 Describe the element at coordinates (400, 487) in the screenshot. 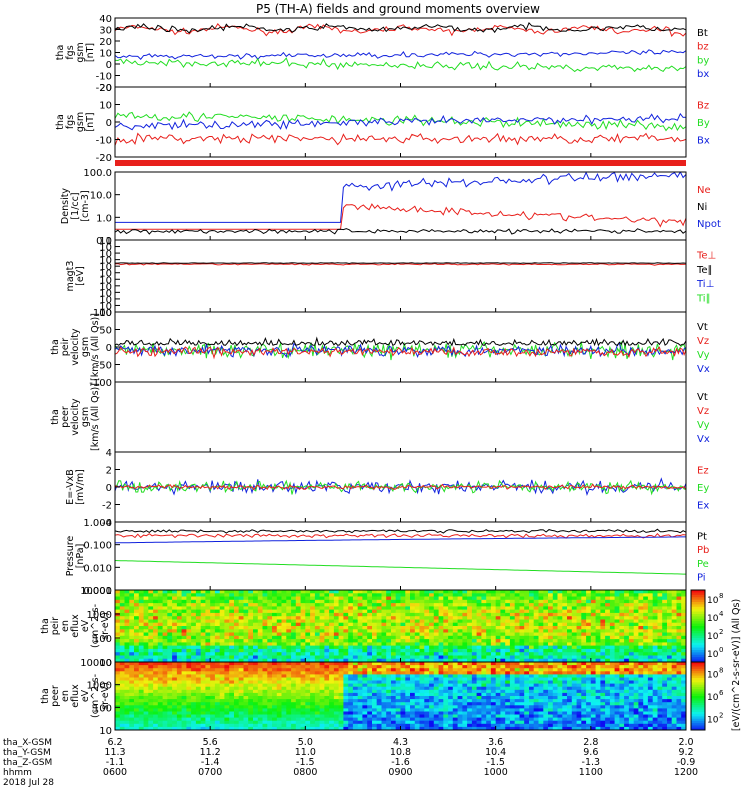

I see `series-Ez` at that location.